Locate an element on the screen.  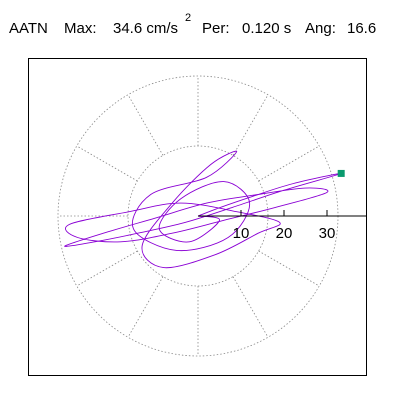
max-label: Max: is located at coordinates (80, 28).